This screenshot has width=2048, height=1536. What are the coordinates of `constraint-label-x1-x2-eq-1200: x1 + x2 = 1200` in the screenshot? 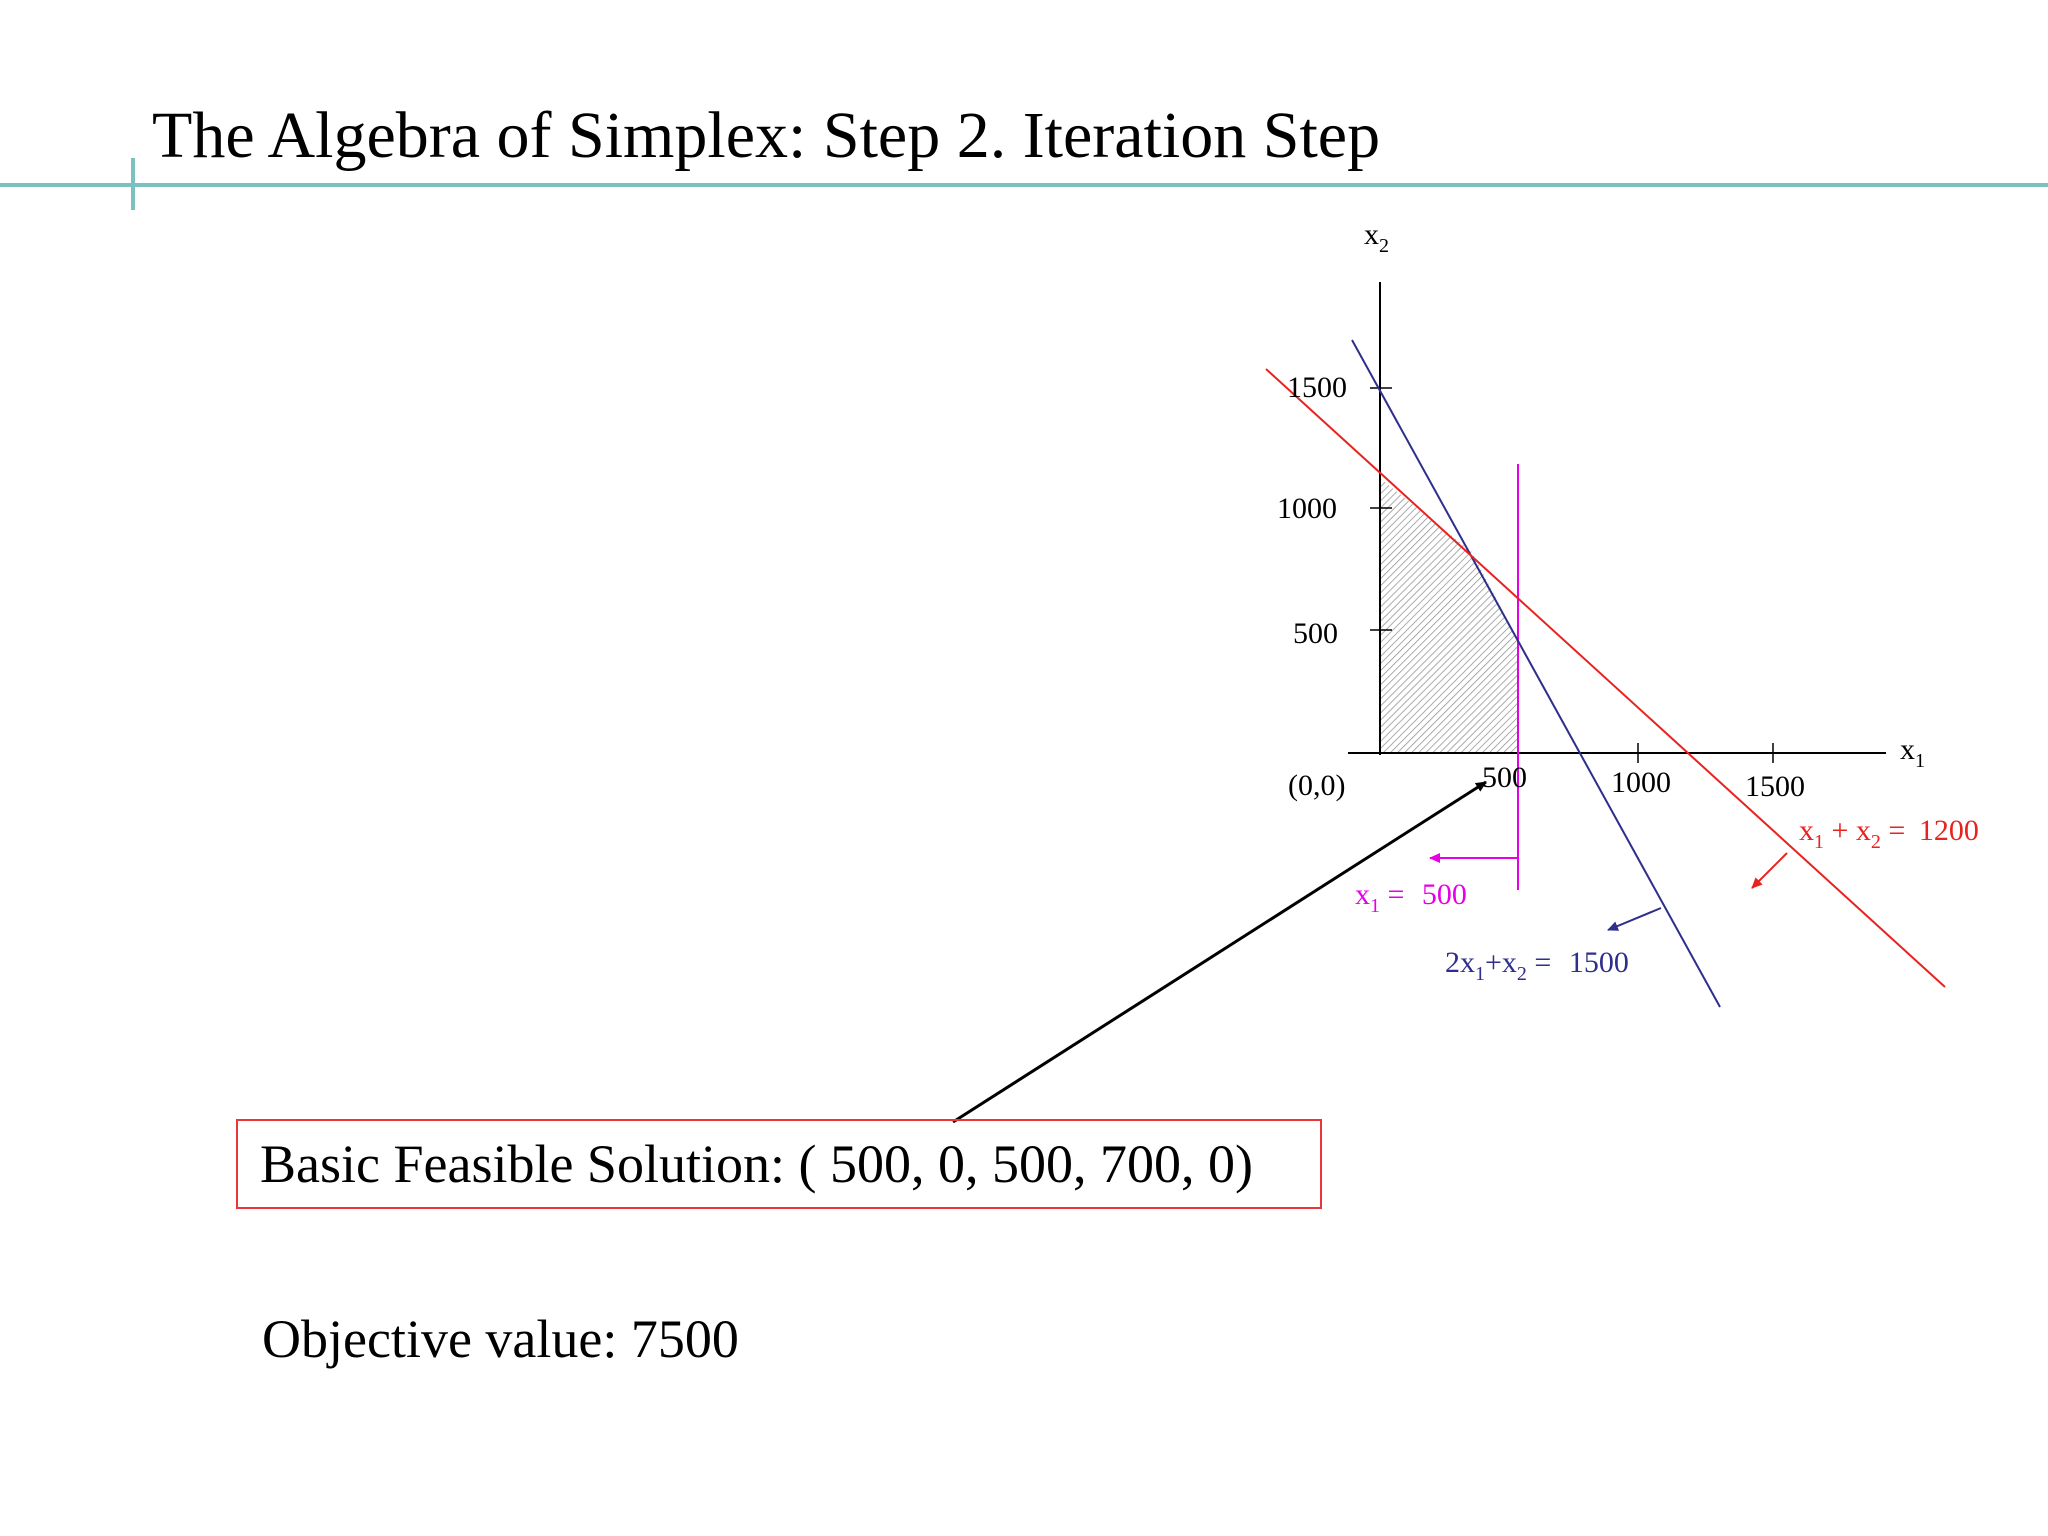 It's located at (1889, 833).